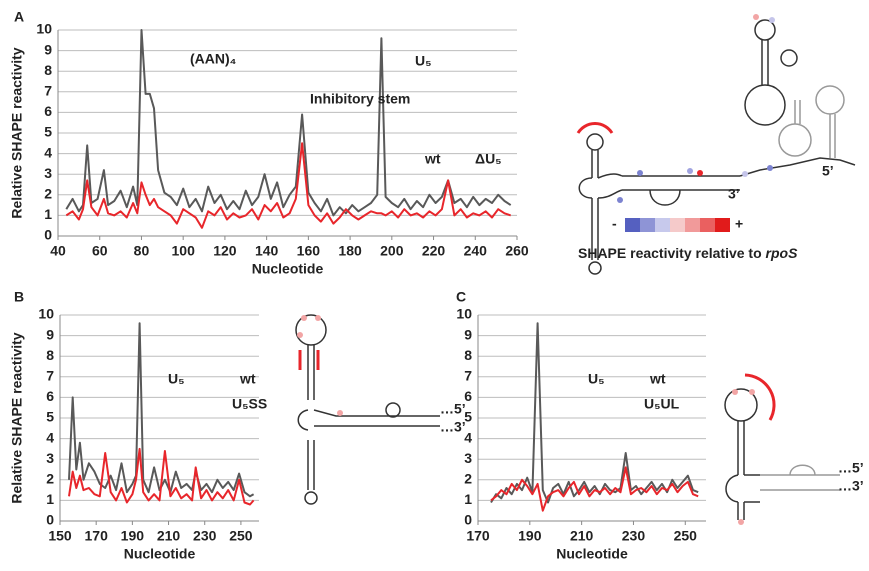  Describe the element at coordinates (614, 224) in the screenshot. I see `scale-min-label: -` at that location.